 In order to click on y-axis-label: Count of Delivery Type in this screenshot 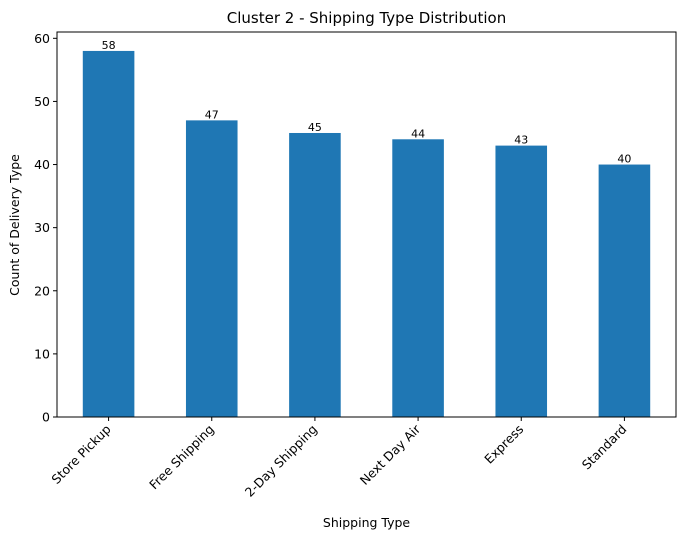, I will do `click(14, 225)`.